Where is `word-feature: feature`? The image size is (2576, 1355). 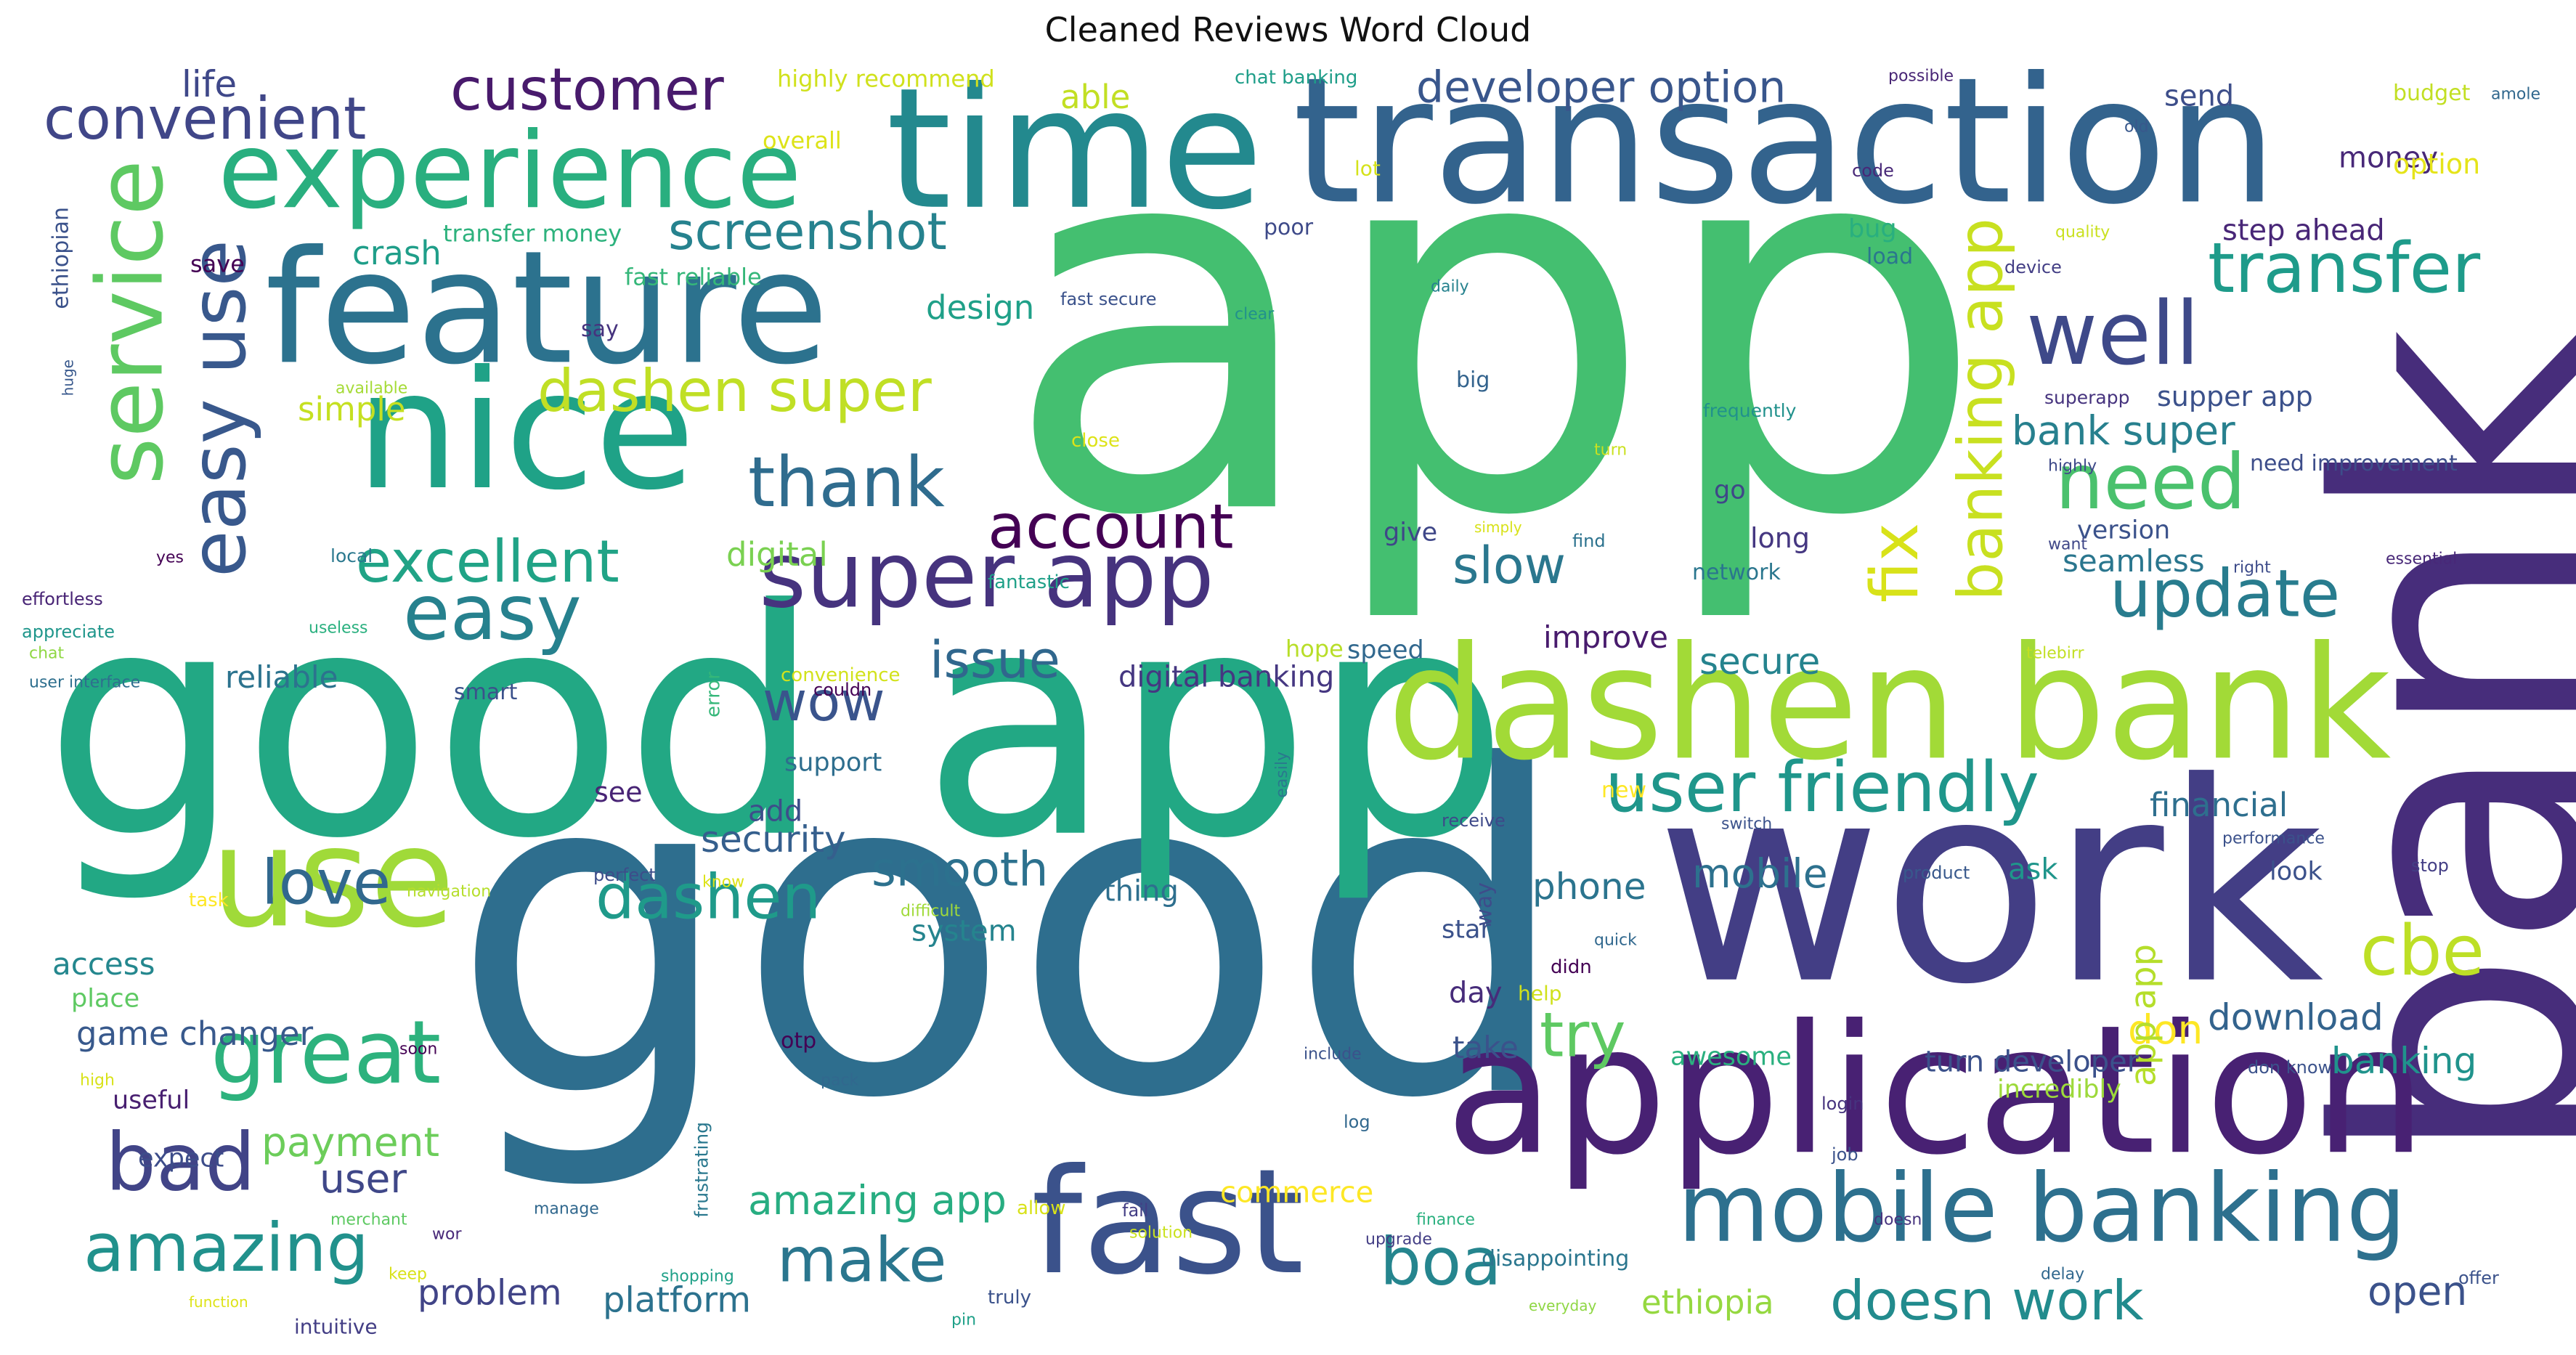
word-feature: feature is located at coordinates (547, 308).